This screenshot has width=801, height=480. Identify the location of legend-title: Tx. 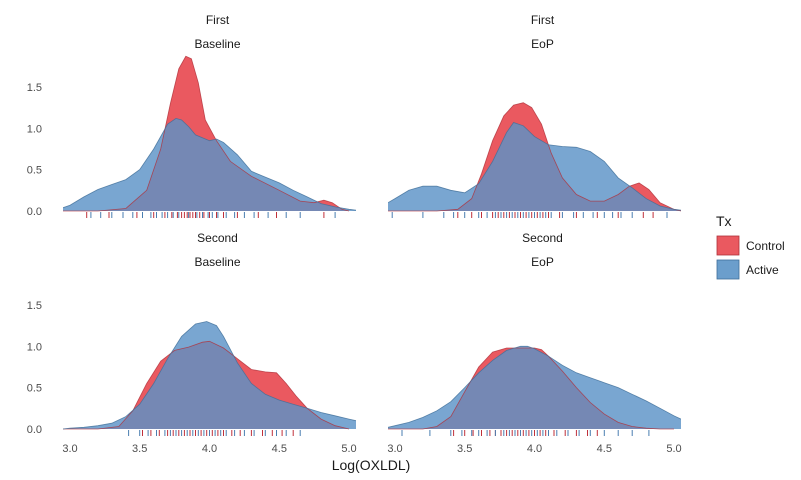
(724, 221).